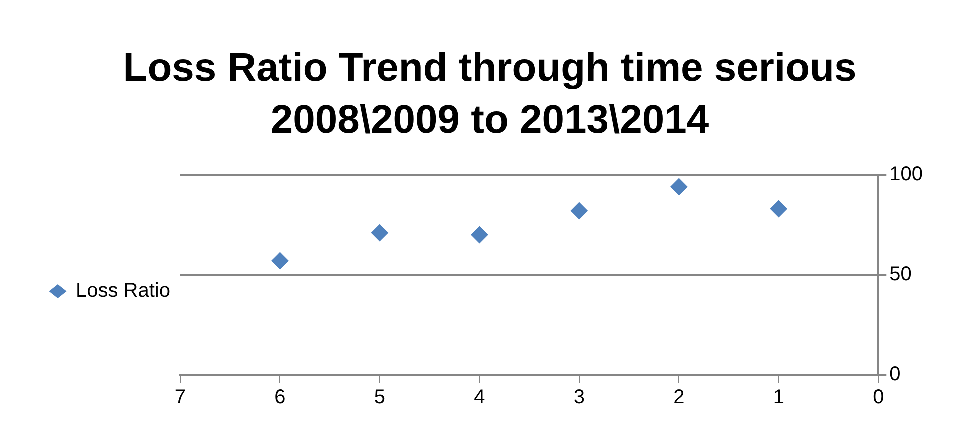  What do you see at coordinates (280, 397) in the screenshot?
I see `x-tick-label: 6` at bounding box center [280, 397].